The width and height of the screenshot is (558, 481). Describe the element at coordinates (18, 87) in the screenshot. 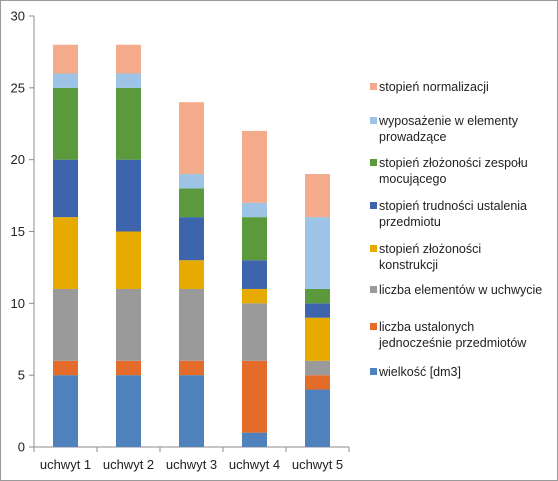

I see `y-tick-label: 25` at that location.